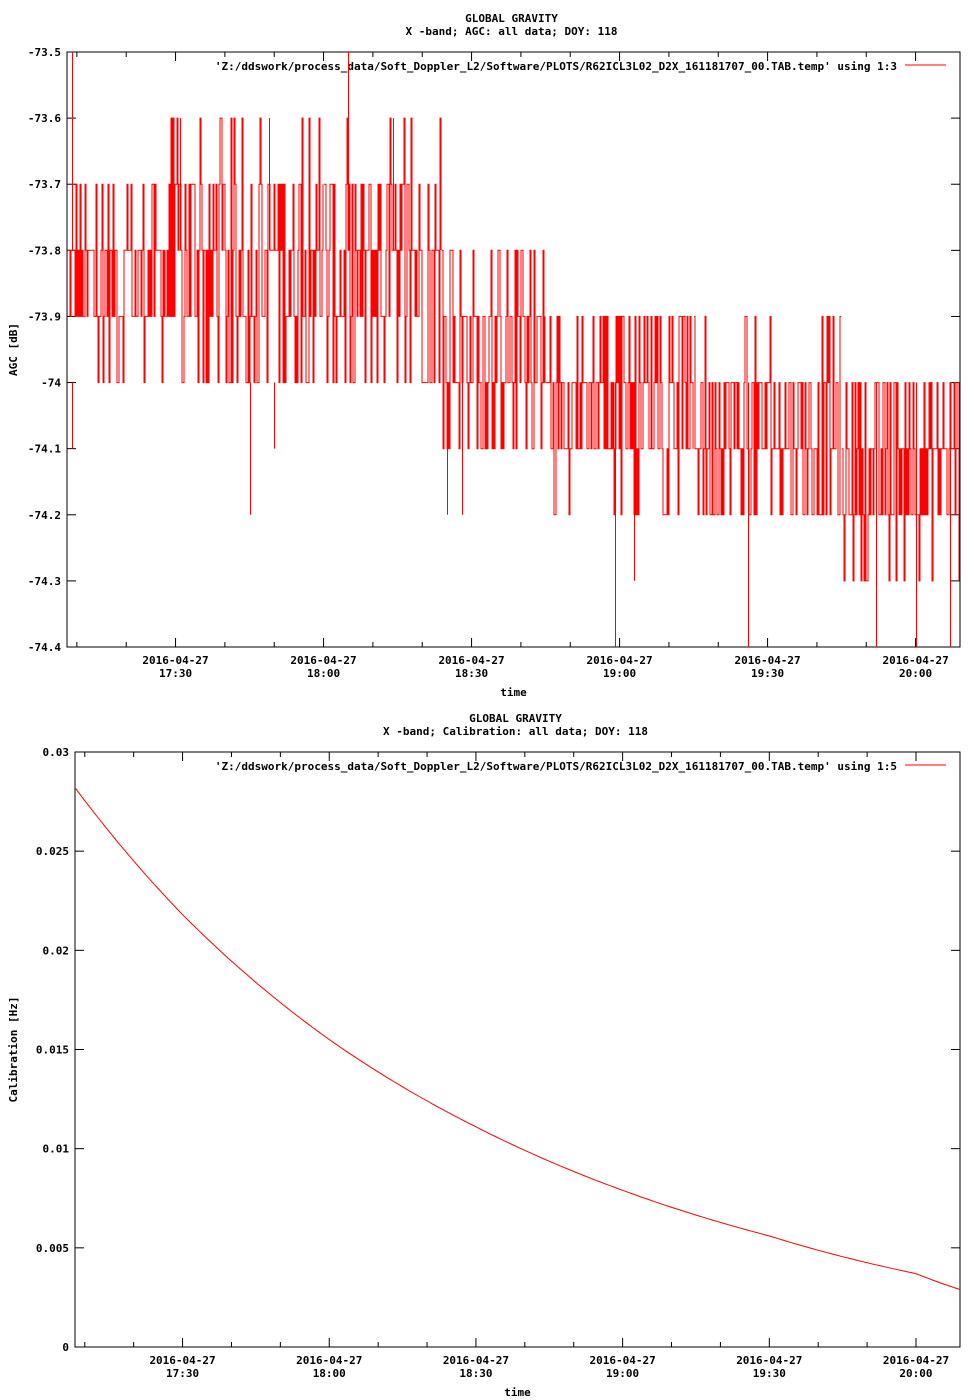  What do you see at coordinates (44, 118) in the screenshot?
I see `y-tick-label: -73.6` at bounding box center [44, 118].